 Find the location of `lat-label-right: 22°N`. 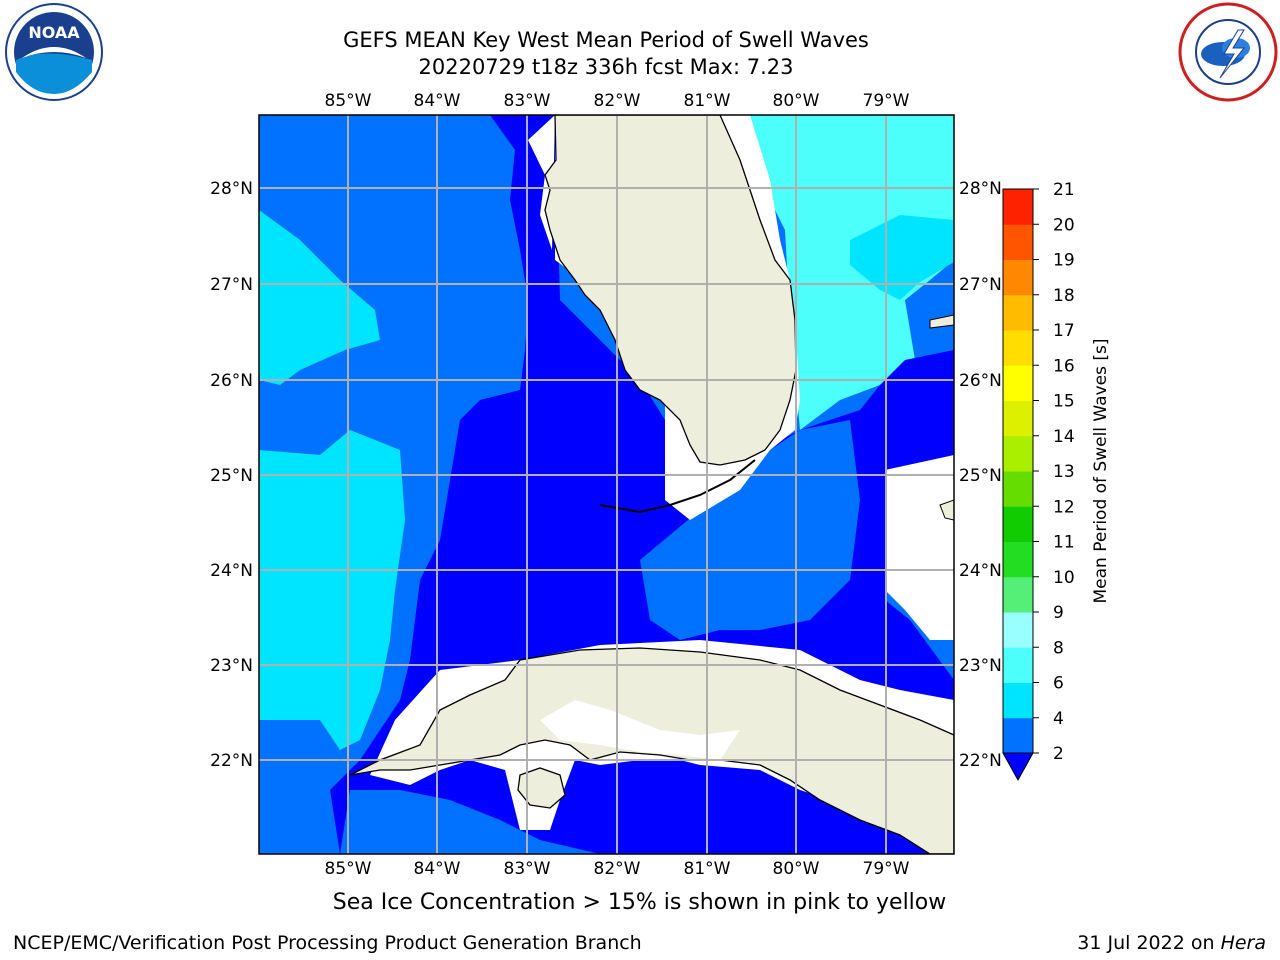

lat-label-right: 22°N is located at coordinates (980, 761).